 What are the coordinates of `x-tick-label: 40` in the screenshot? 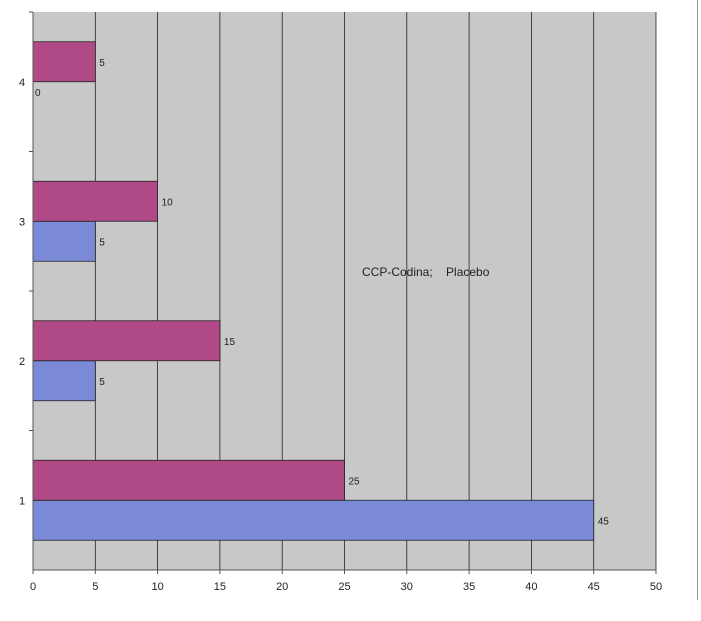 It's located at (531, 587).